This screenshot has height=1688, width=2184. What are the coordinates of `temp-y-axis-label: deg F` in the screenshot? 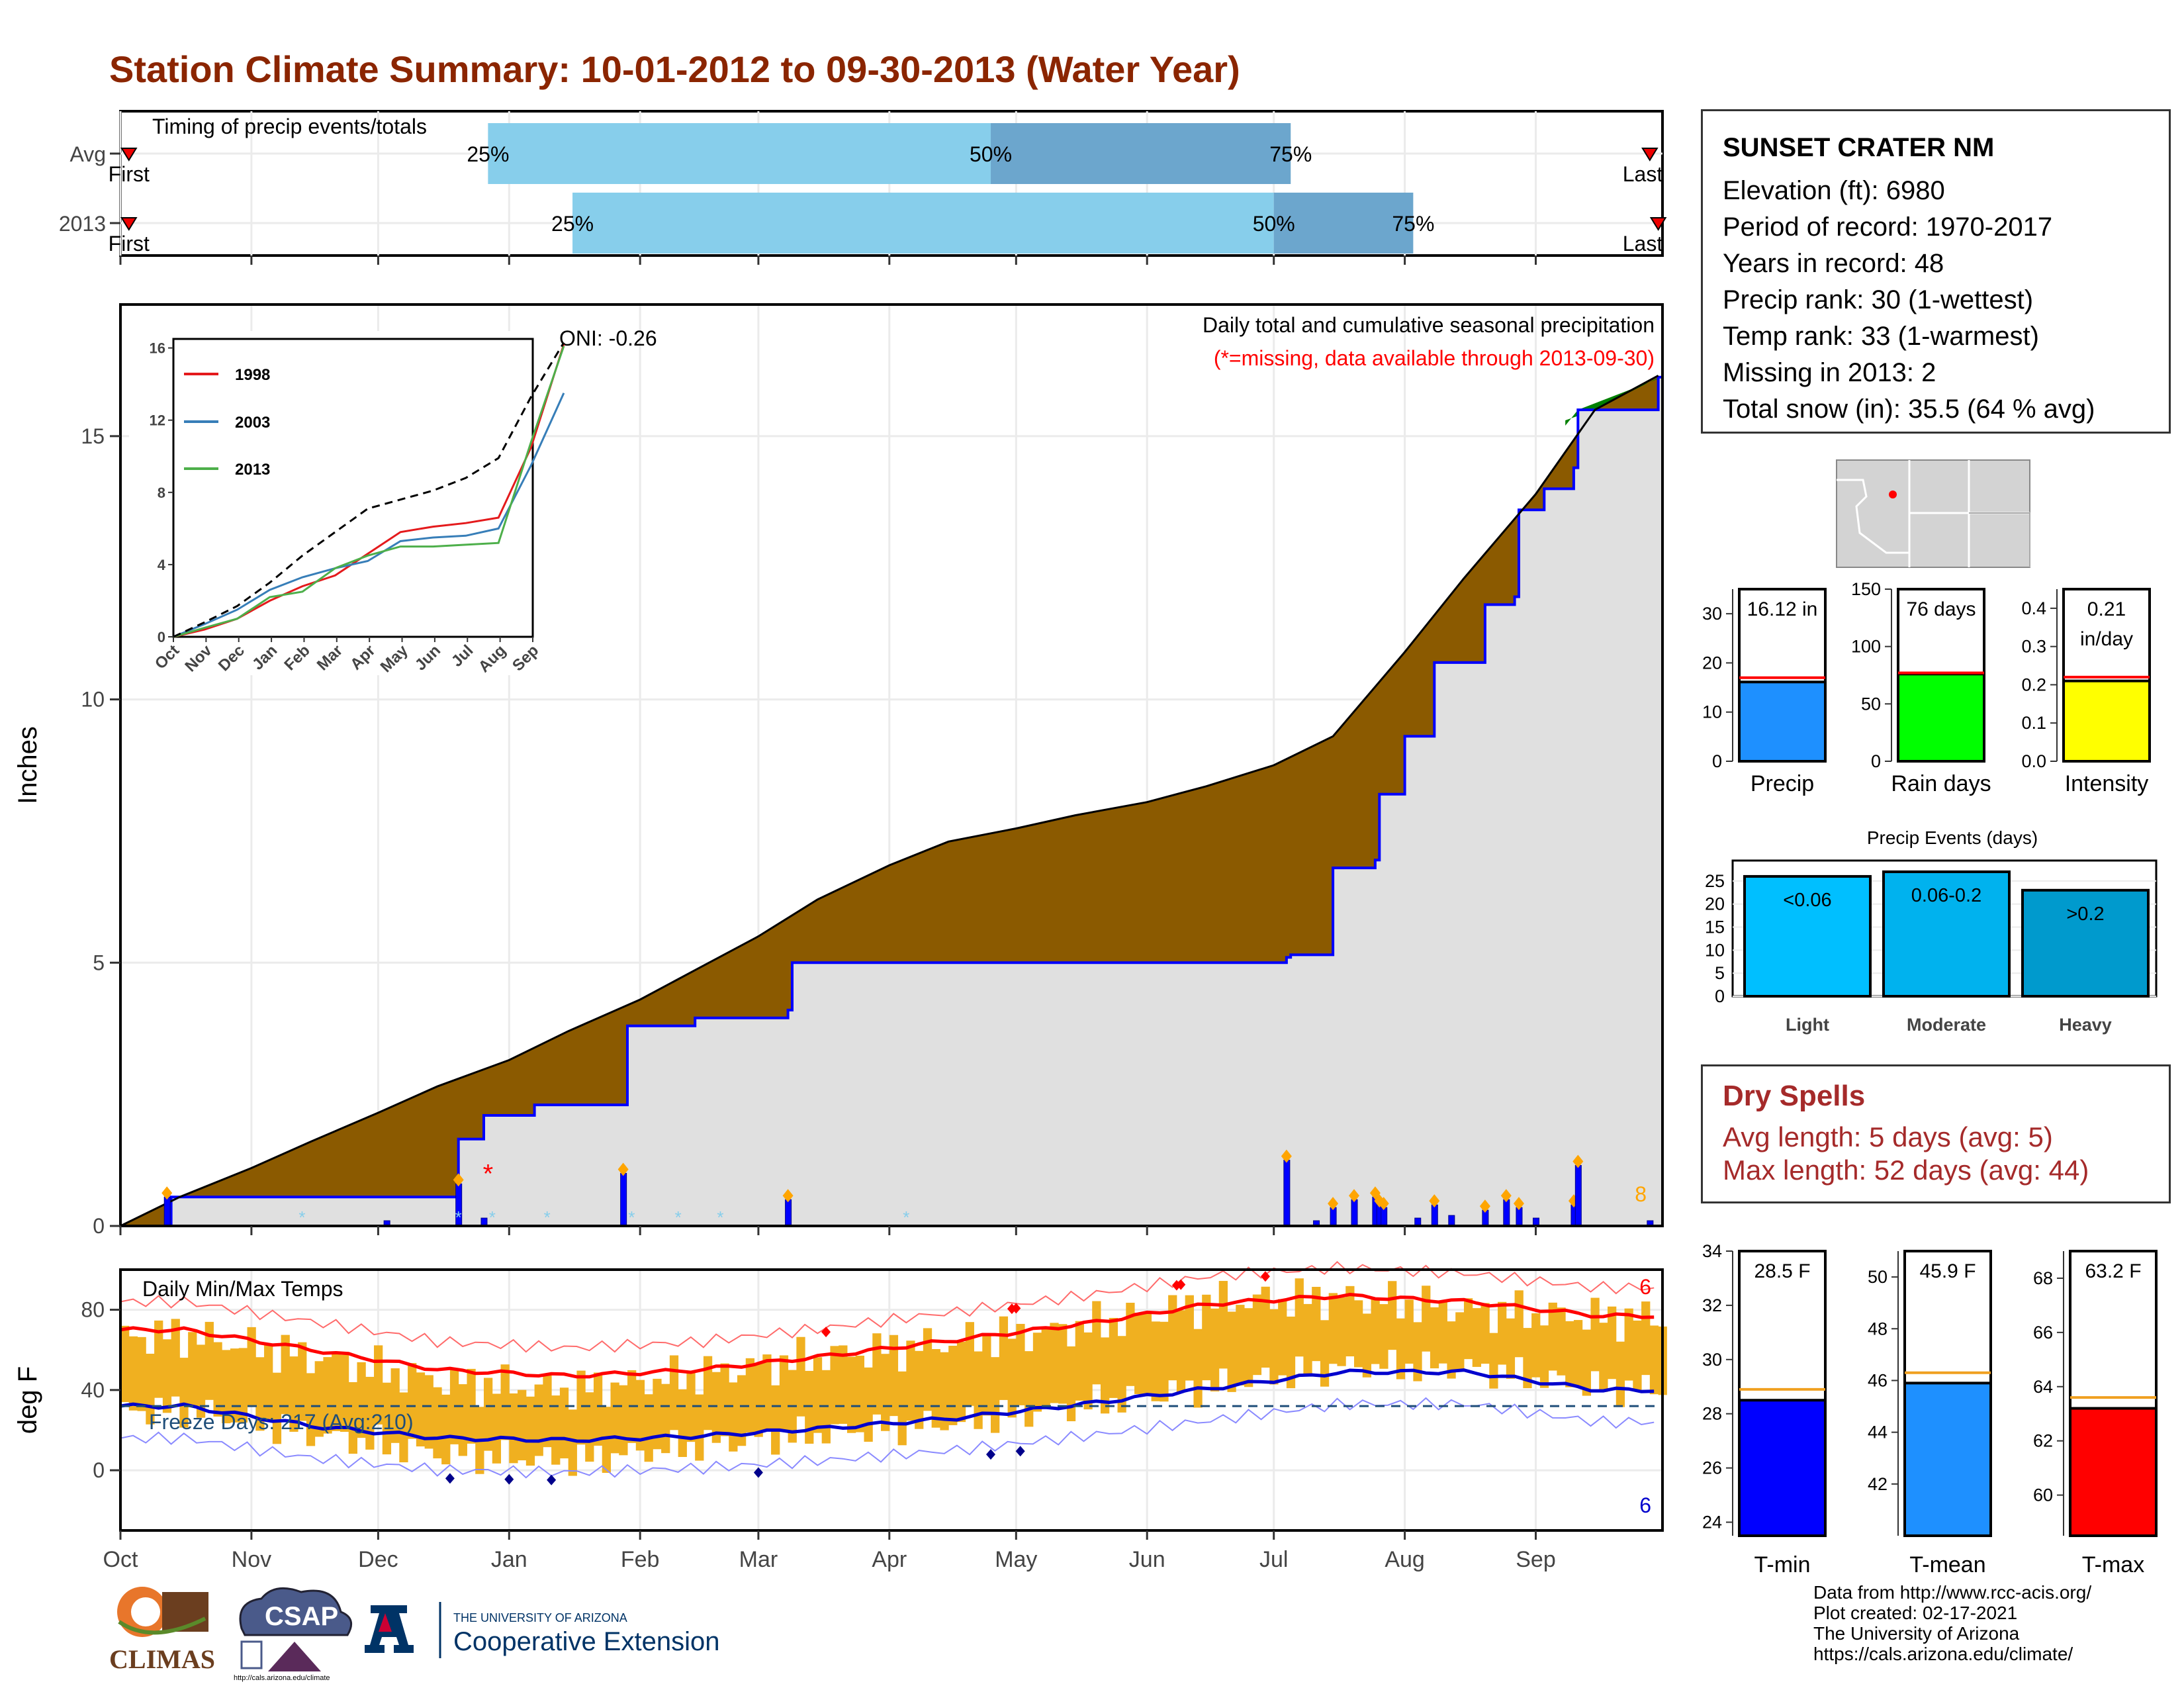 It's located at (28, 1400).